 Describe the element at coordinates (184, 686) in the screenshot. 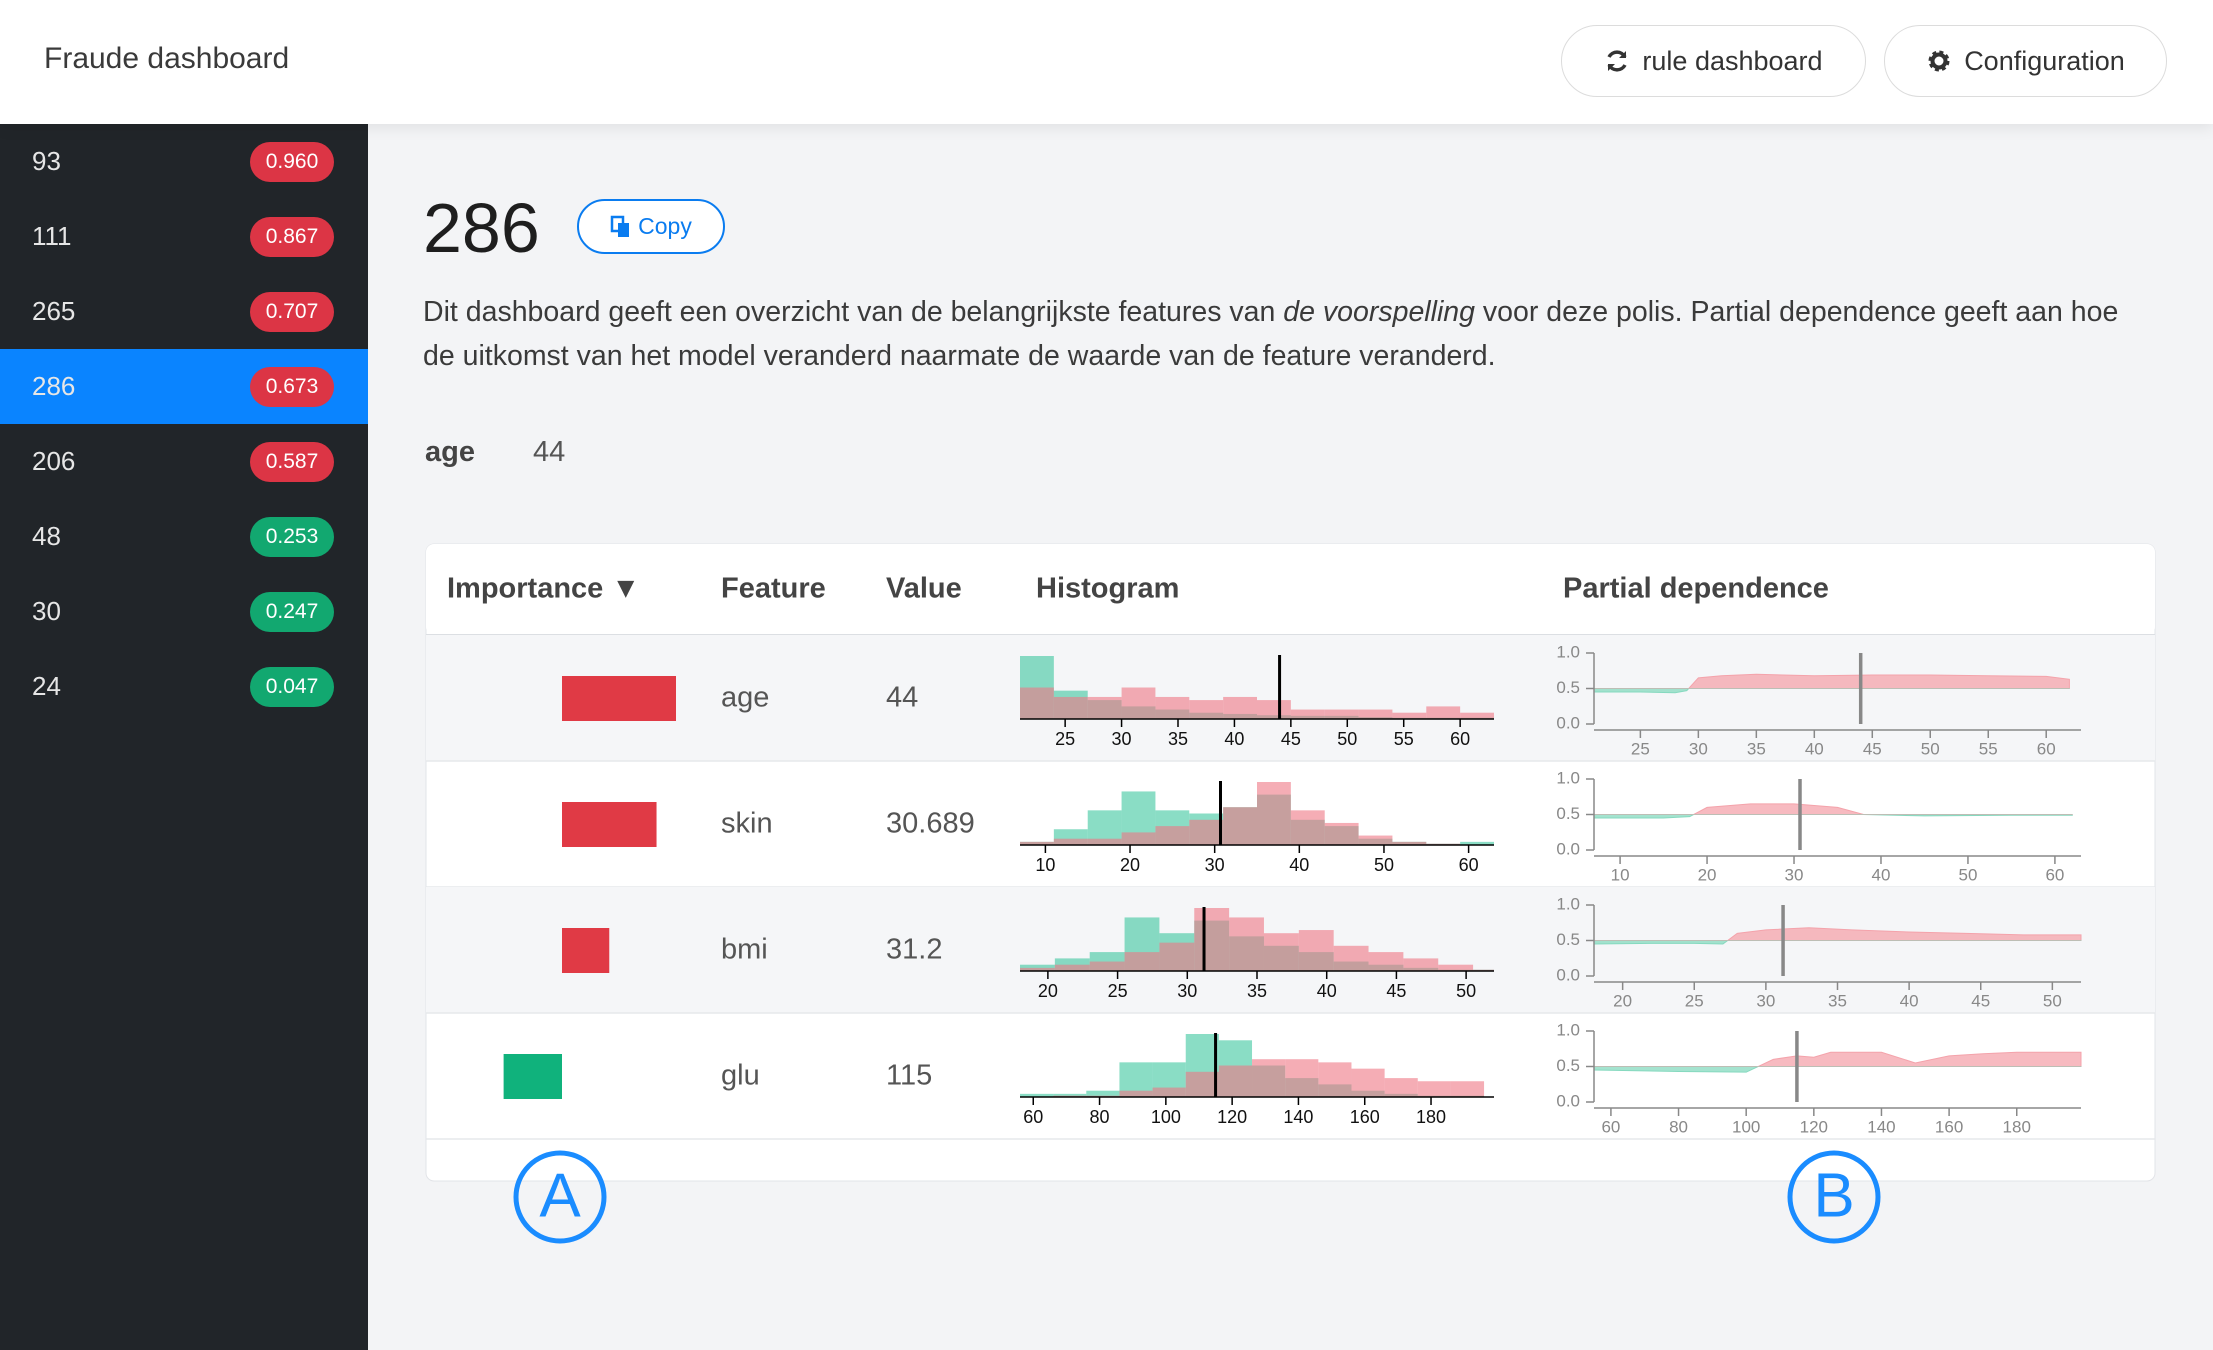

I see `sidebar-item: 24 0.047` at that location.